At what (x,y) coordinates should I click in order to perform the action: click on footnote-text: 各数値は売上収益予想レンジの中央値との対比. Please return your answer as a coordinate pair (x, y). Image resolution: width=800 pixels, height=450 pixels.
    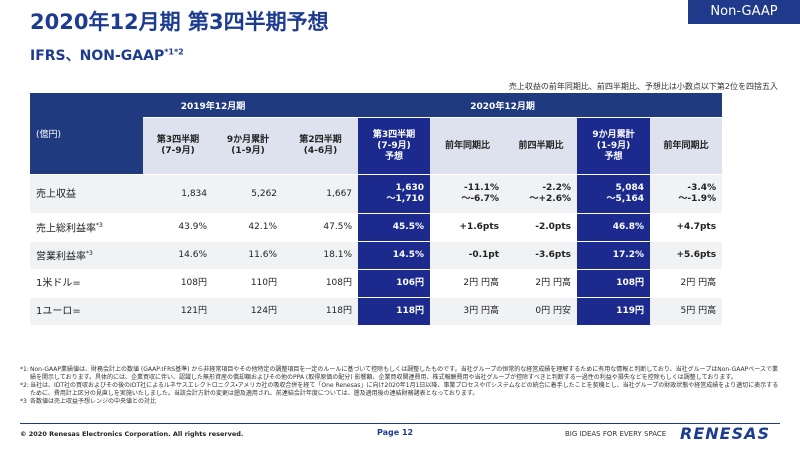
    Looking at the image, I should click on (93, 401).